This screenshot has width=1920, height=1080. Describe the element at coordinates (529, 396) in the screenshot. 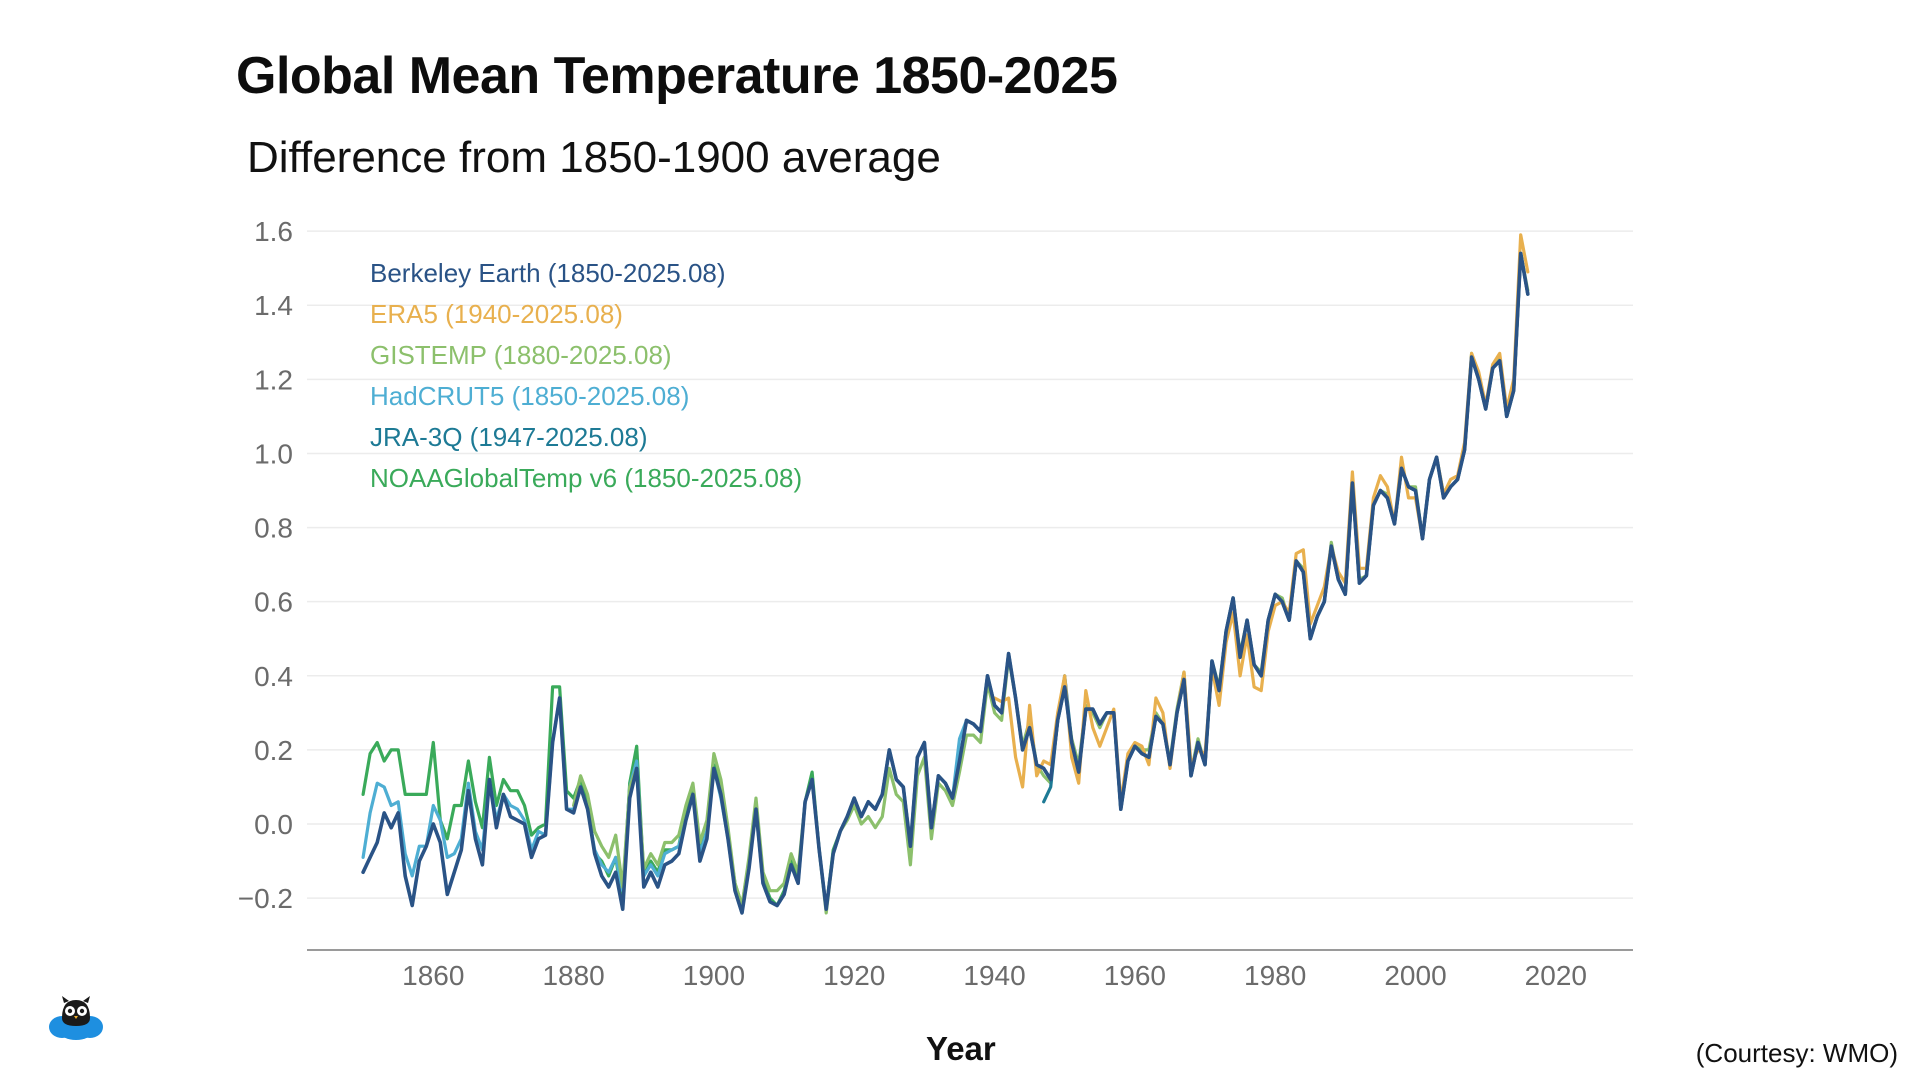

I see `legend-entry: HadCRUT5 (1850-2025.08)` at that location.